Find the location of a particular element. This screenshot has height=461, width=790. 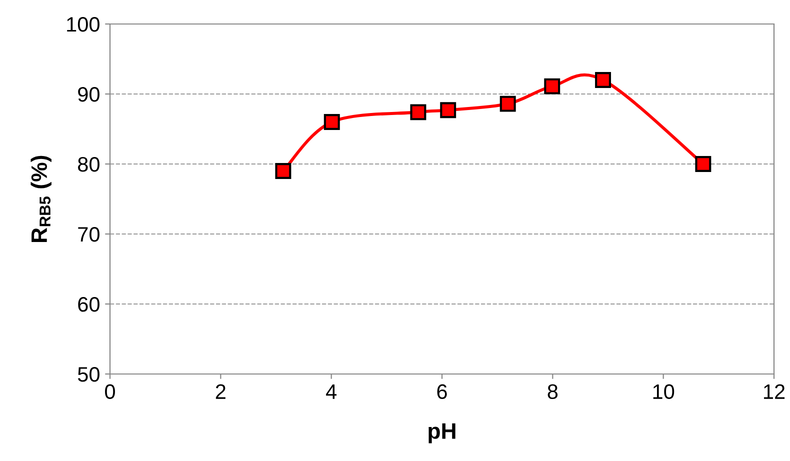

x-tick-label: 6 is located at coordinates (442, 392).